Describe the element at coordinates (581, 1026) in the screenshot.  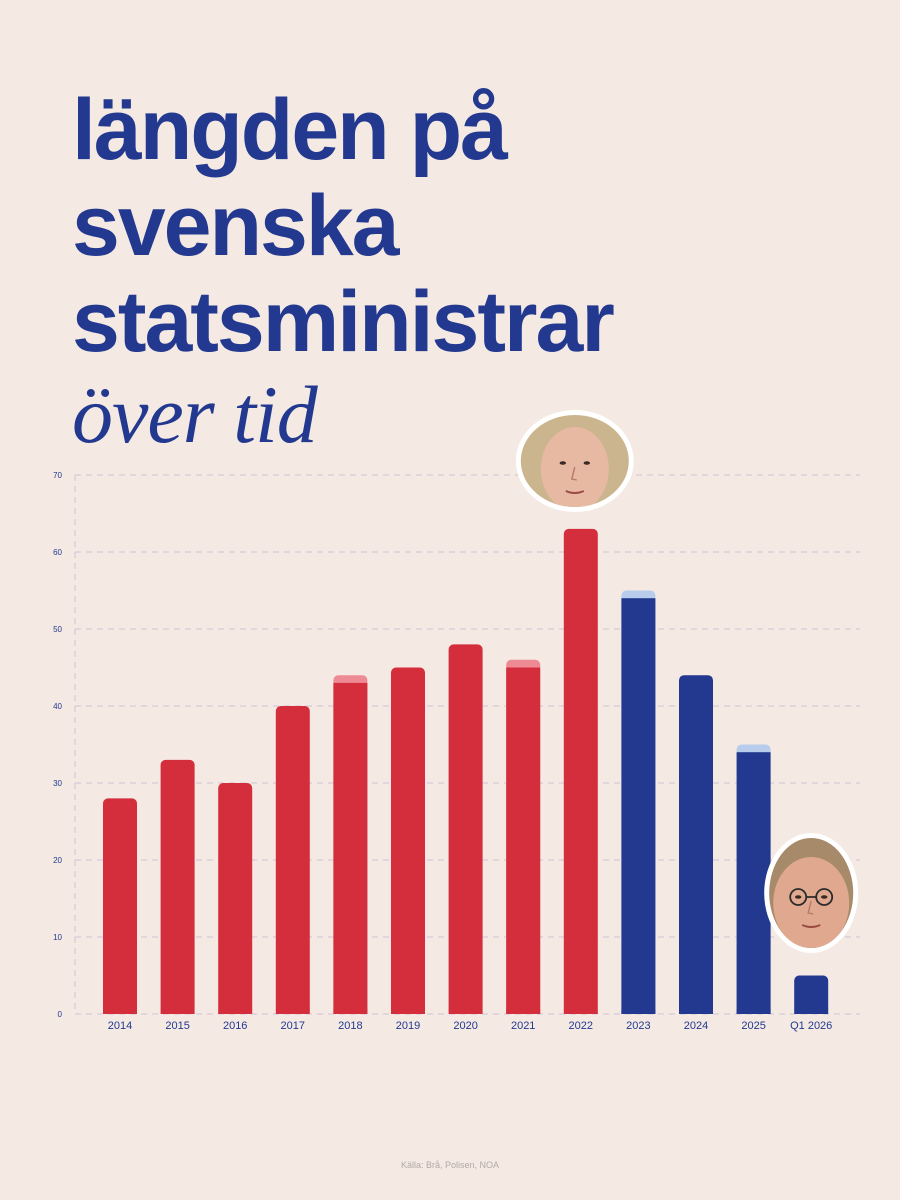
I see `x-tick-label: 2022` at that location.